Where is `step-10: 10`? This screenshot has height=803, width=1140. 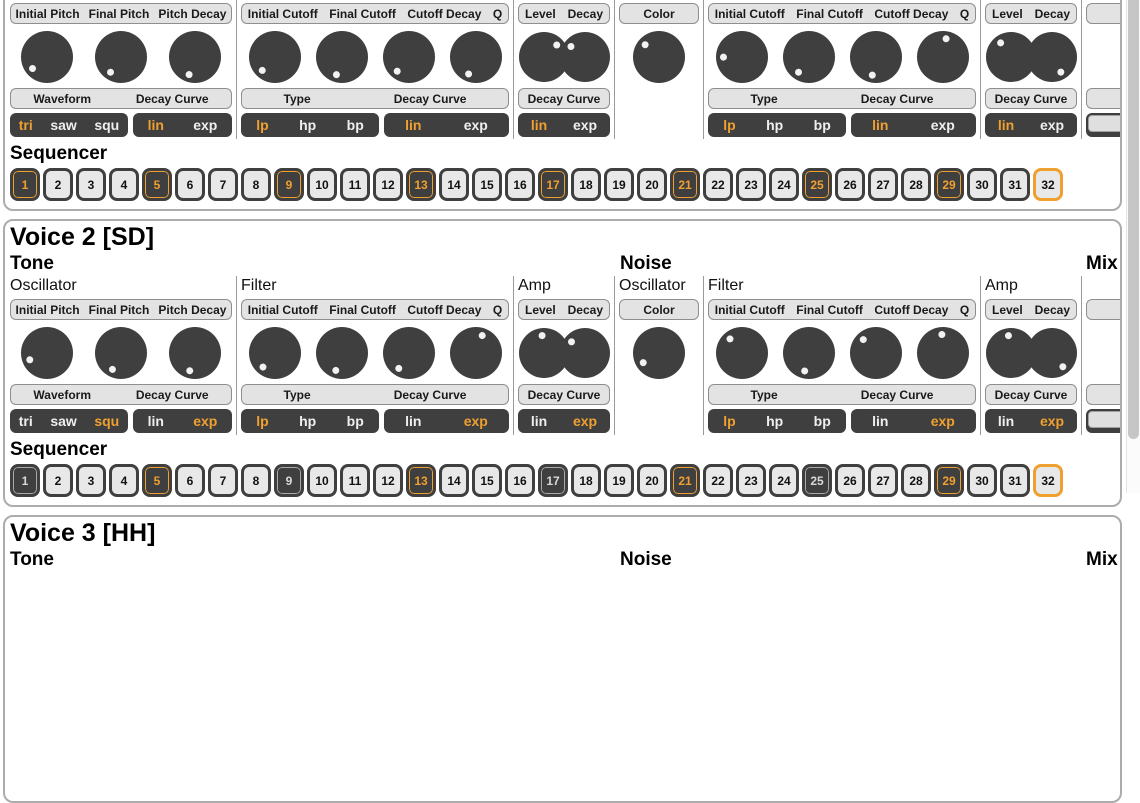
step-10: 10 is located at coordinates (322, 480).